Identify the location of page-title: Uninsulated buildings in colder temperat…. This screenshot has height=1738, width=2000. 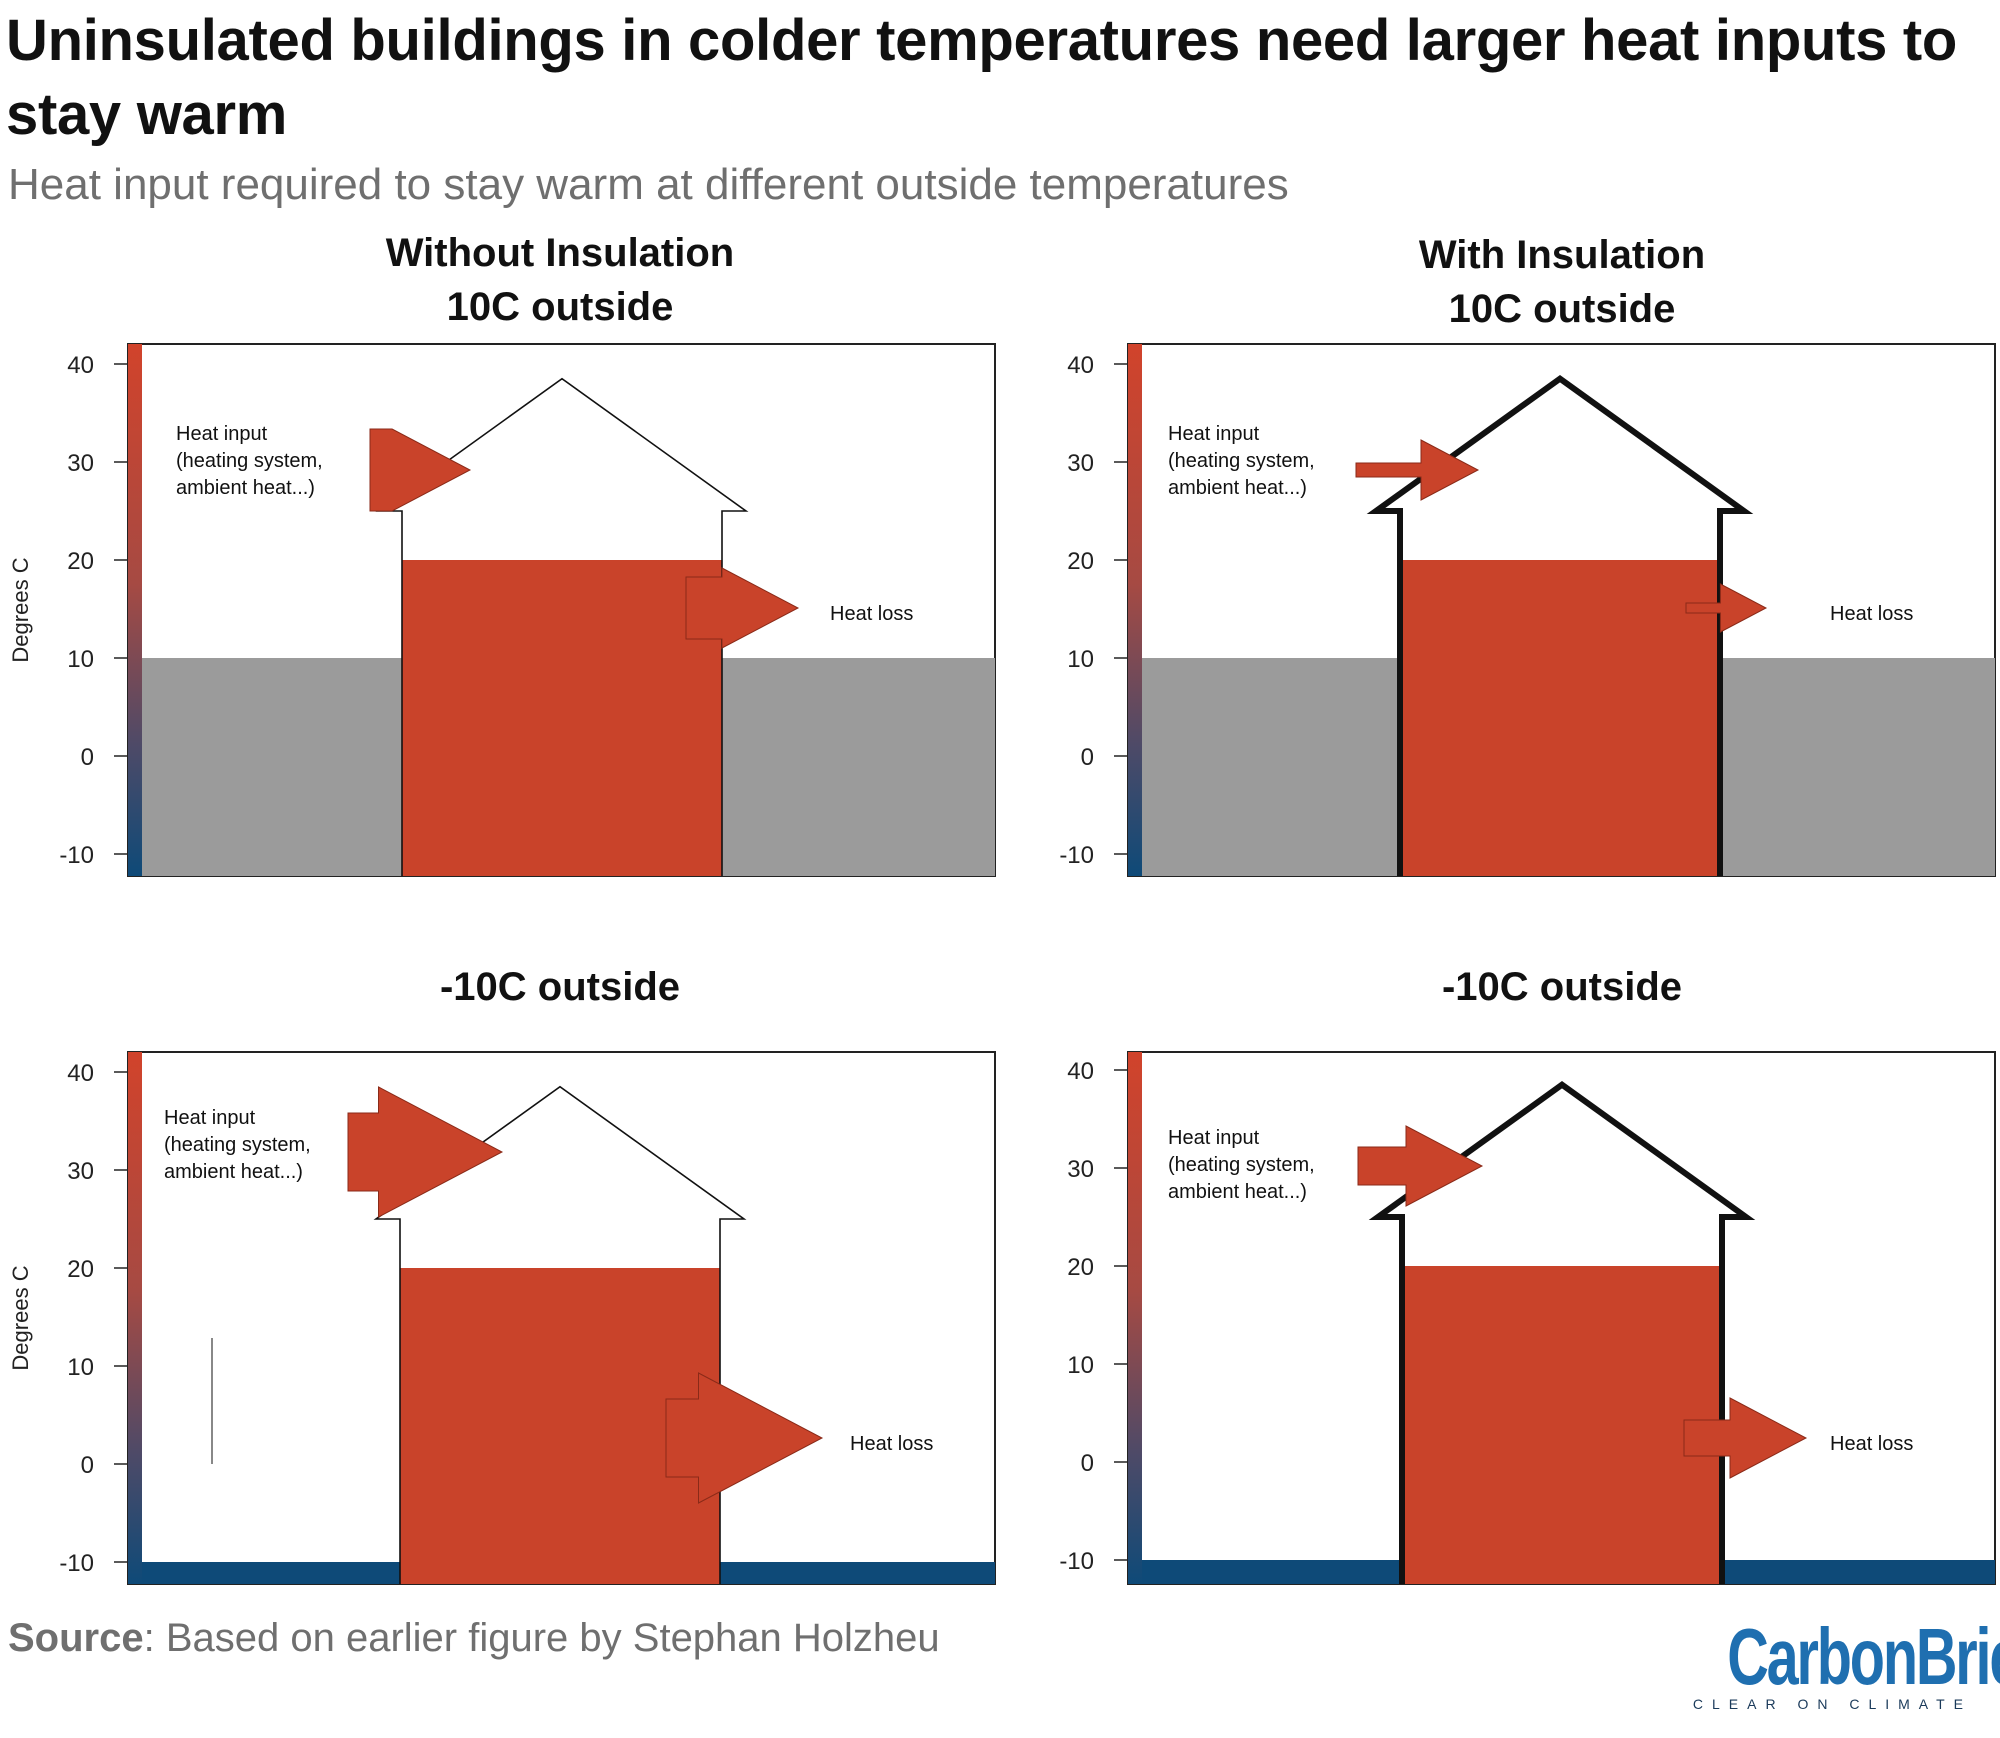
(982, 77).